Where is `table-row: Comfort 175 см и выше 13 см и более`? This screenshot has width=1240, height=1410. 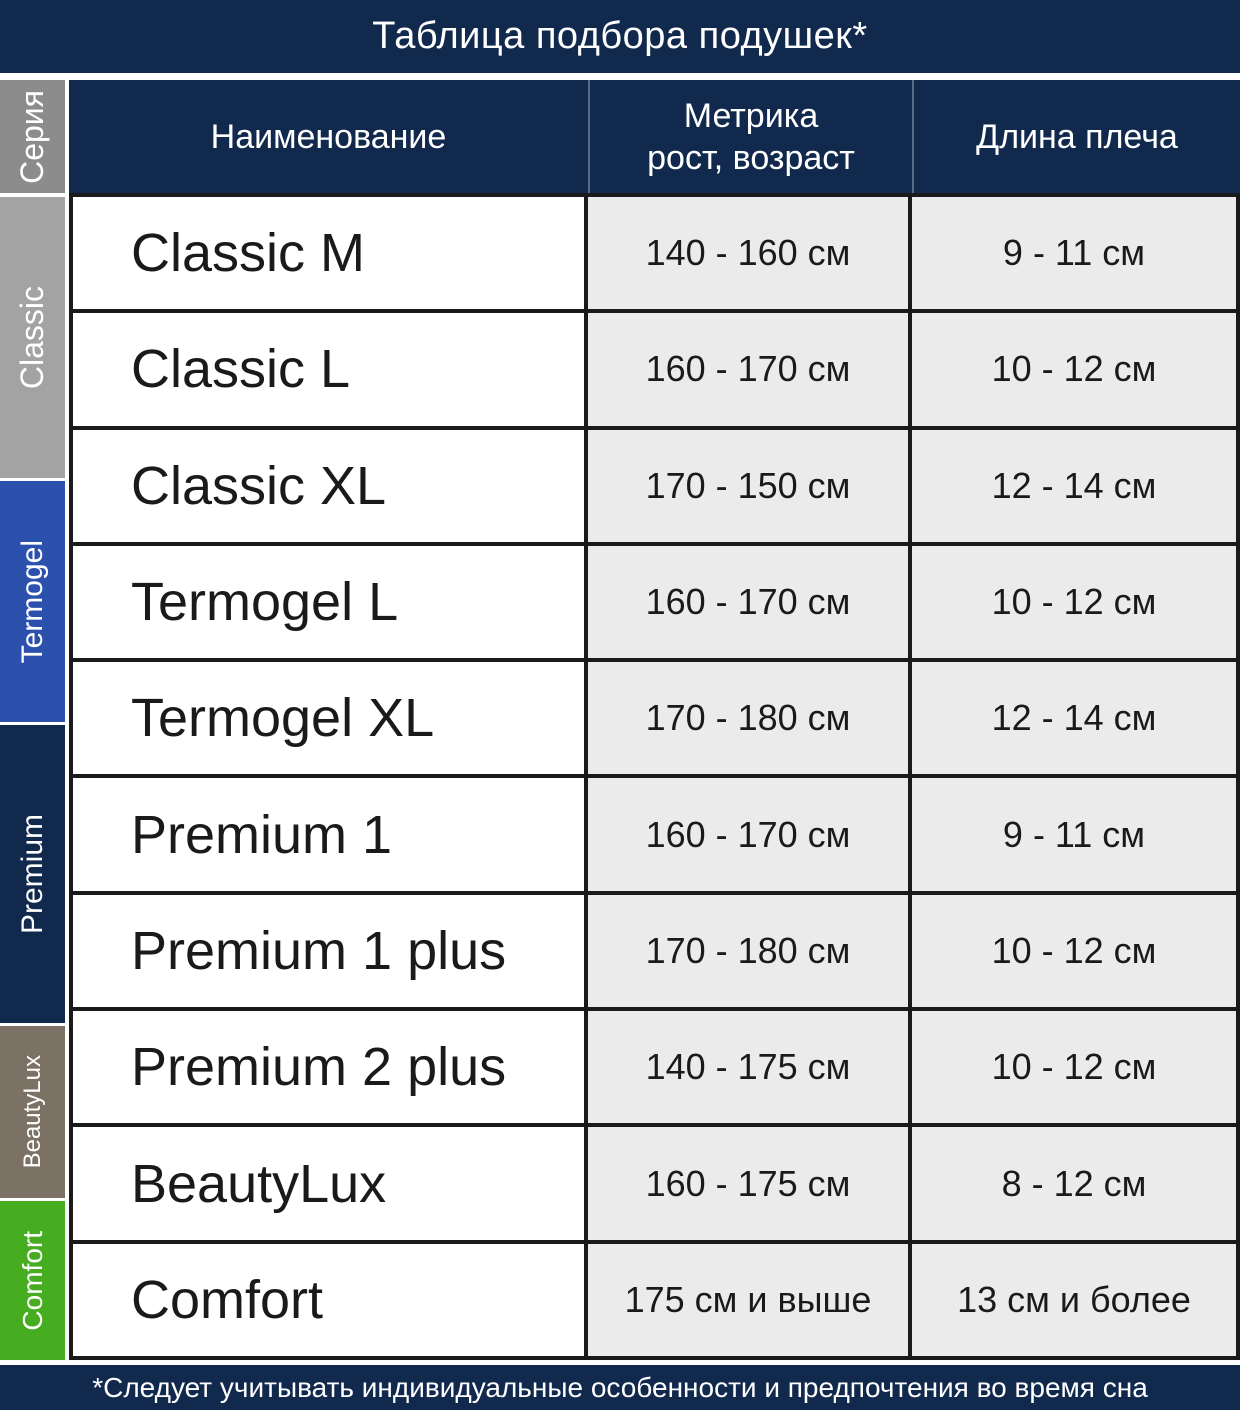 table-row: Comfort 175 см и выше 13 см и более is located at coordinates (654, 1297).